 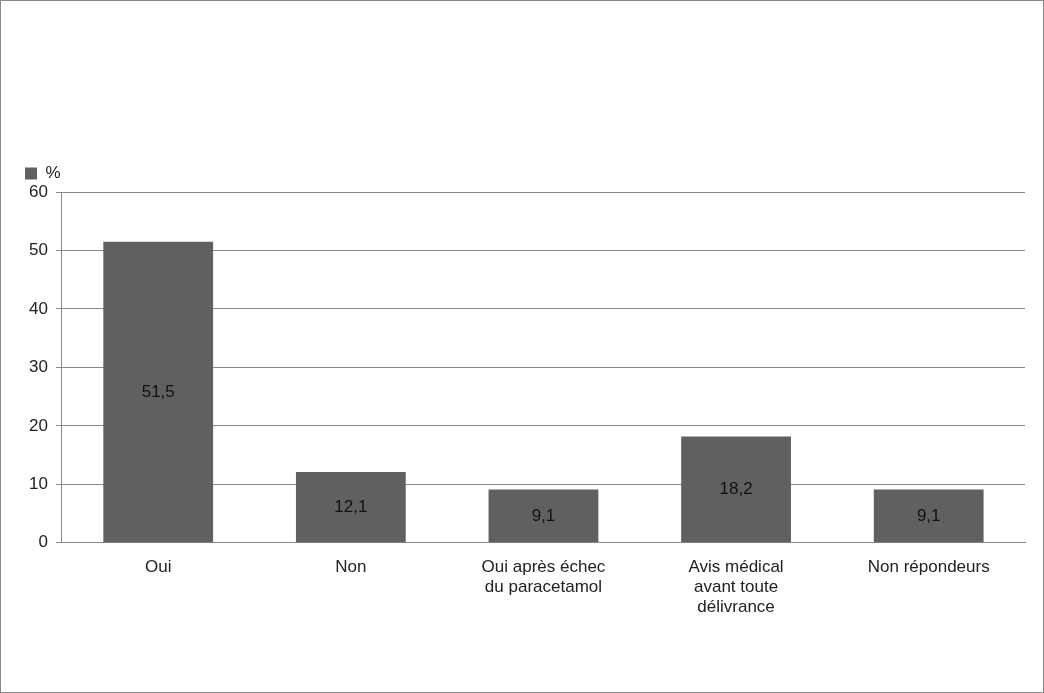 What do you see at coordinates (43, 542) in the screenshot?
I see `y-tick-label: 0` at bounding box center [43, 542].